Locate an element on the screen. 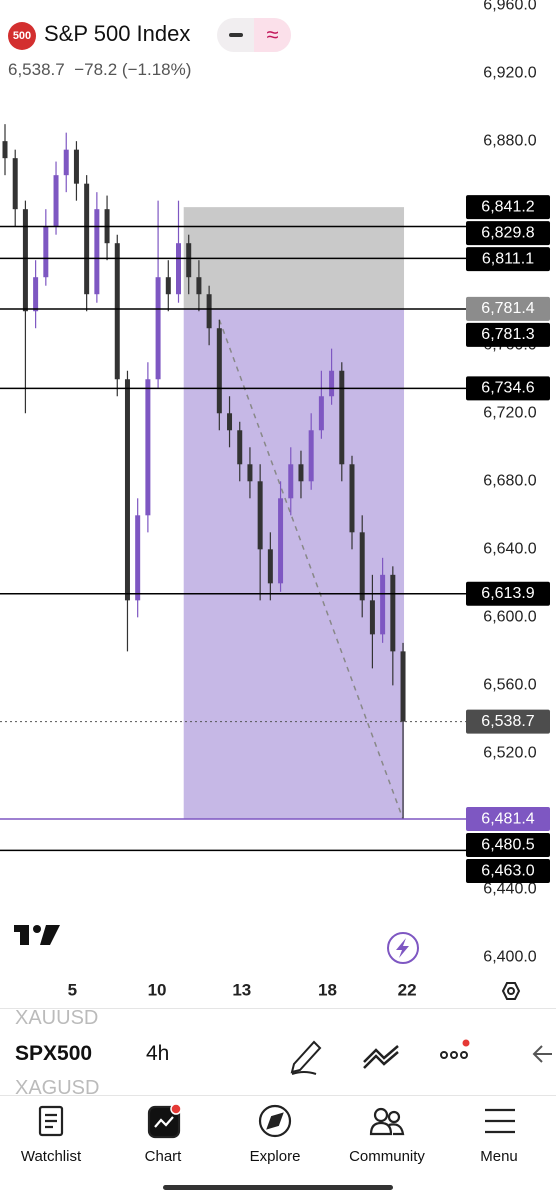  symbol-picker: XAUUSD SPX500 XAGUSD is located at coordinates (65, 1052).